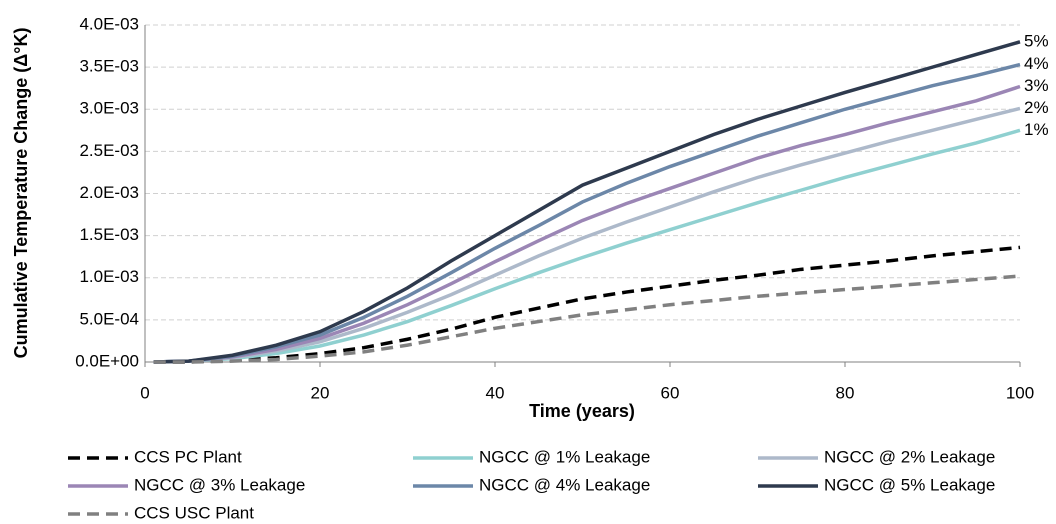  What do you see at coordinates (109, 23) in the screenshot?
I see `y-tick-label: 4.0E-03` at bounding box center [109, 23].